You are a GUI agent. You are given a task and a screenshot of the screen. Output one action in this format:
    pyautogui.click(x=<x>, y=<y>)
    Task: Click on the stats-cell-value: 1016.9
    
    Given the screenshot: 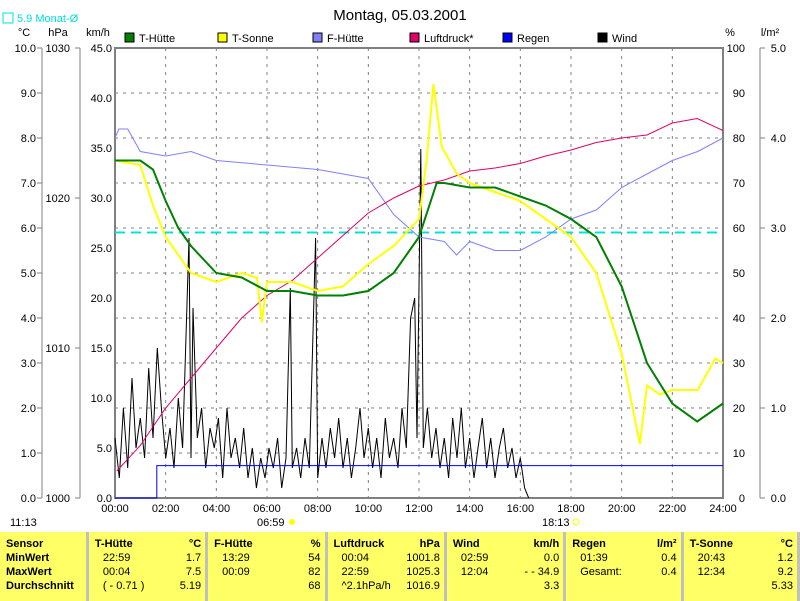 What is the action you would take?
    pyautogui.click(x=423, y=586)
    